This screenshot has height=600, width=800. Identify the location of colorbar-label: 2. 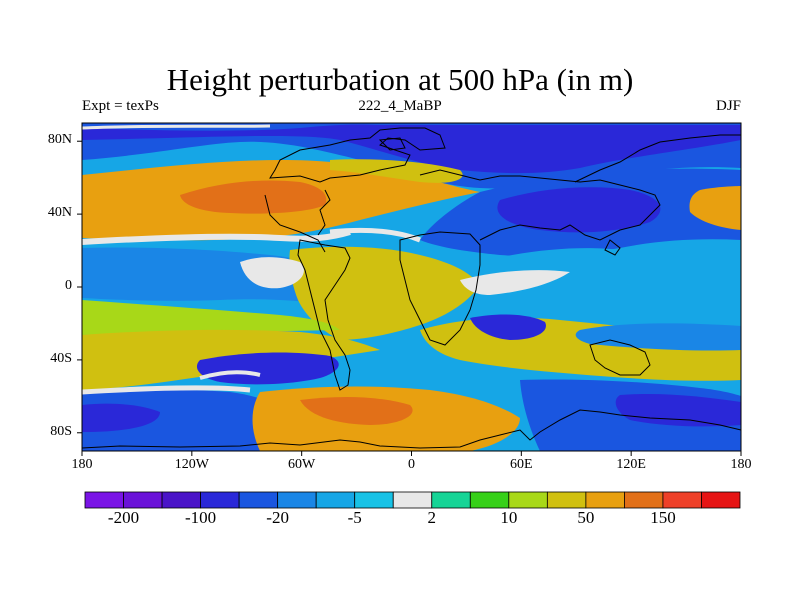
(432, 517).